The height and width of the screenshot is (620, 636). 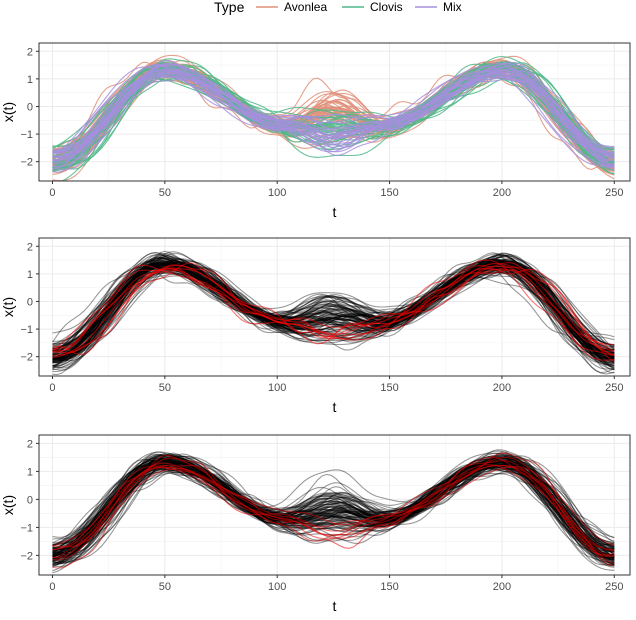 What do you see at coordinates (8, 505) in the screenshot?
I see `y-axis-title: x(t)` at bounding box center [8, 505].